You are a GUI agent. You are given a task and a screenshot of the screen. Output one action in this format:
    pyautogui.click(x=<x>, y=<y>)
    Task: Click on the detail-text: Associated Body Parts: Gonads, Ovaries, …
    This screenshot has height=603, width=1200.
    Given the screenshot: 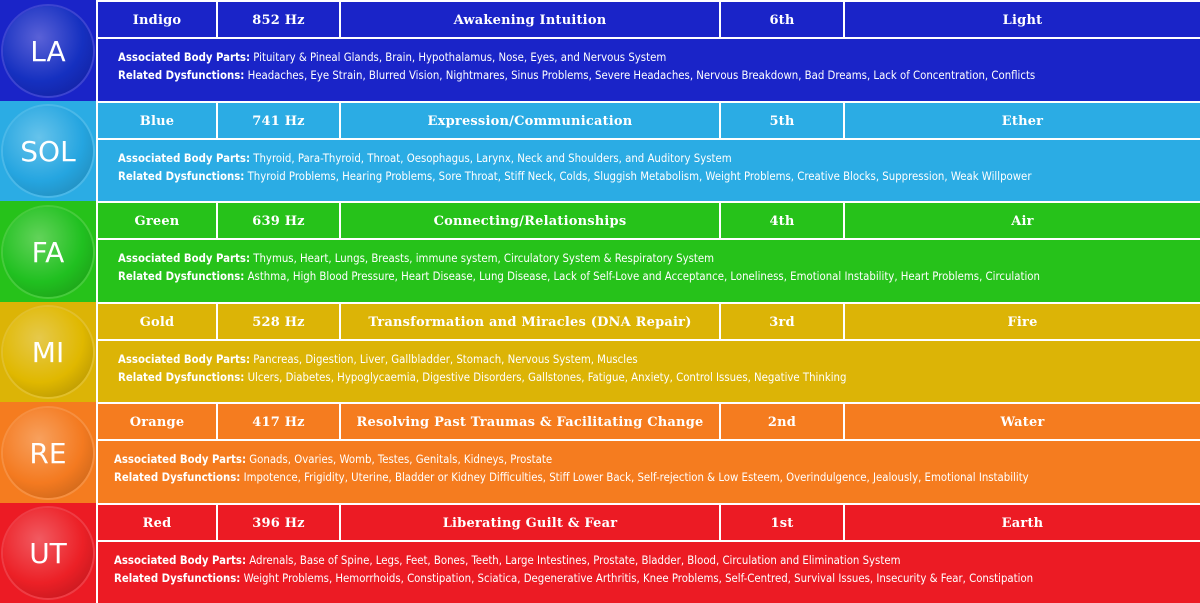 What is the action you would take?
    pyautogui.click(x=571, y=469)
    